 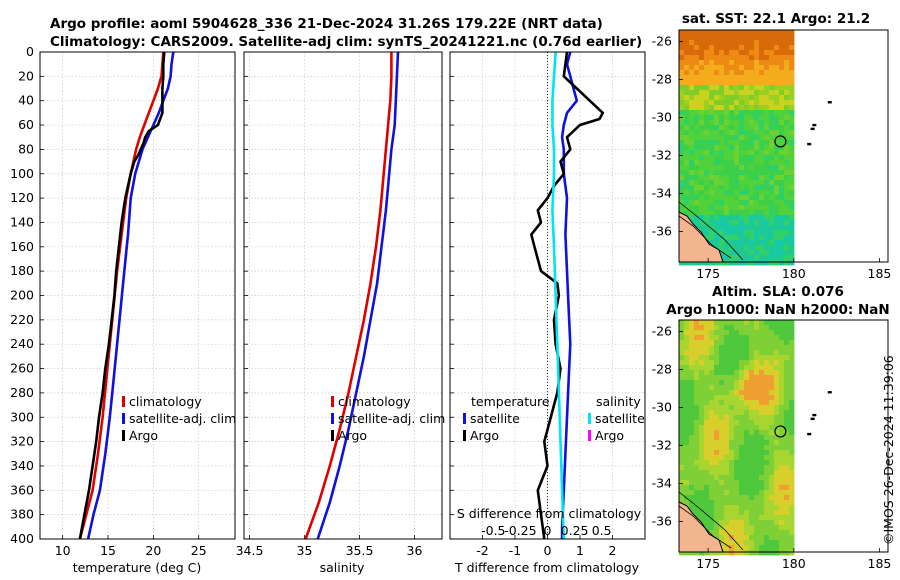 I want to click on y-tick-label: 0, so click(x=30, y=51).